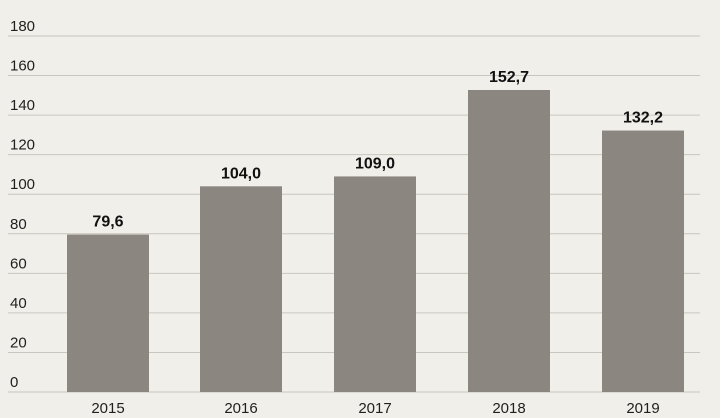 The height and width of the screenshot is (418, 720). What do you see at coordinates (643, 118) in the screenshot?
I see `data-label: 132,2` at bounding box center [643, 118].